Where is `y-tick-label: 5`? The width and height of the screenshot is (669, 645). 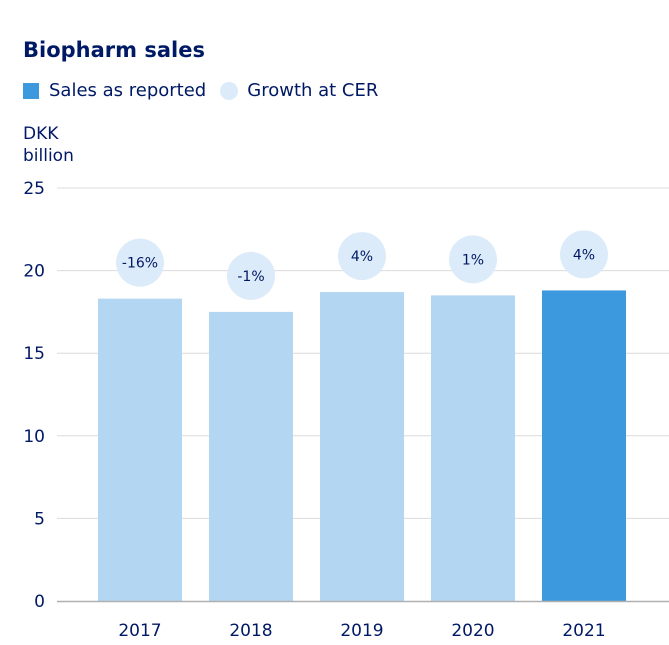 y-tick-label: 5 is located at coordinates (39, 519).